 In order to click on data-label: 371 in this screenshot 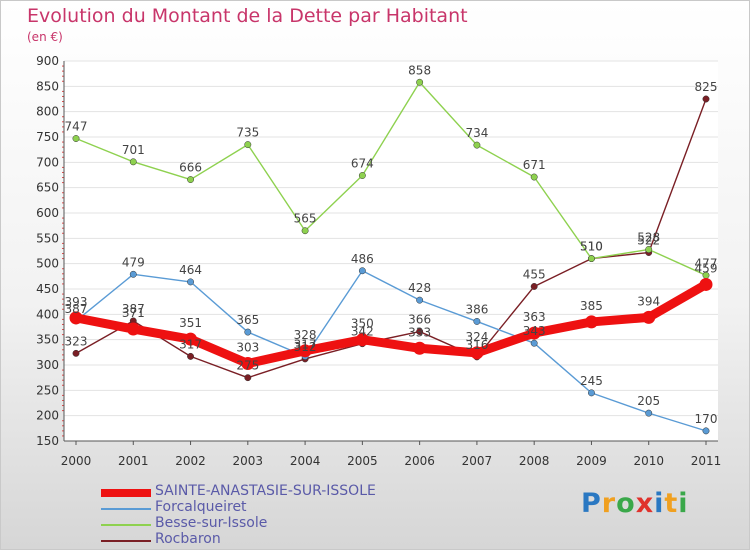, I will do `click(133, 313)`.